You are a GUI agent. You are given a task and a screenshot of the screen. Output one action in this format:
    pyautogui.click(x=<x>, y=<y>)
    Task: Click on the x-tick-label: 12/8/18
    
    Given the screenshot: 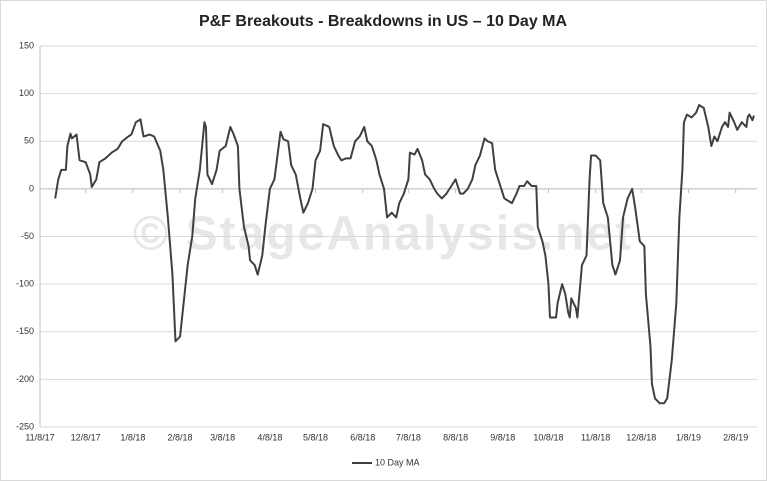 What is the action you would take?
    pyautogui.click(x=641, y=437)
    